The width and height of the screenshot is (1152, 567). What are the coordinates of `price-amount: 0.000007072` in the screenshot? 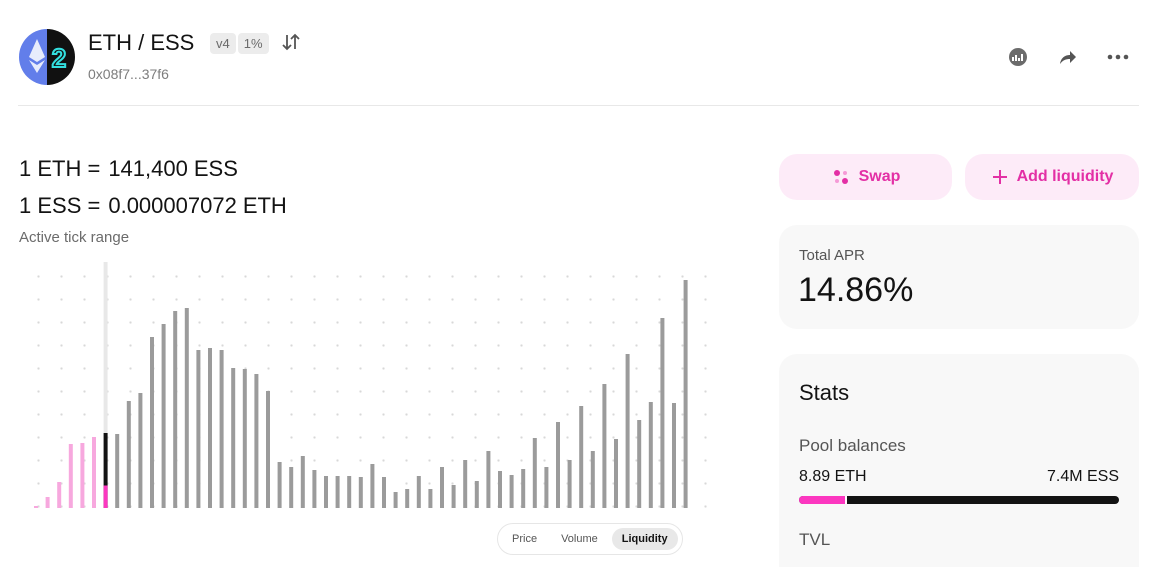 It's located at (172, 205).